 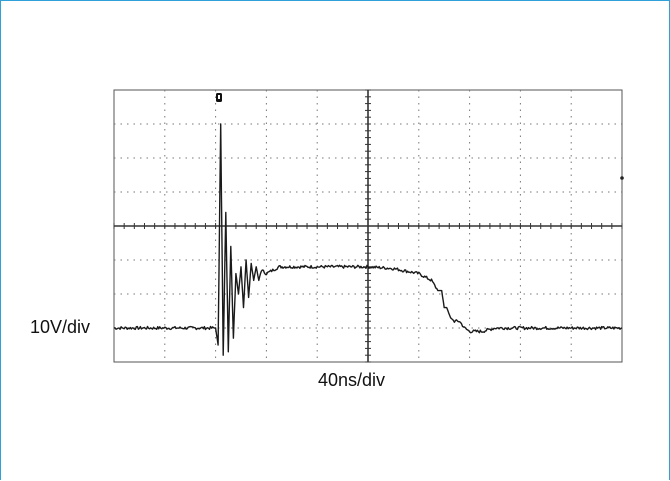 I want to click on trigger-marker, so click(x=219, y=97).